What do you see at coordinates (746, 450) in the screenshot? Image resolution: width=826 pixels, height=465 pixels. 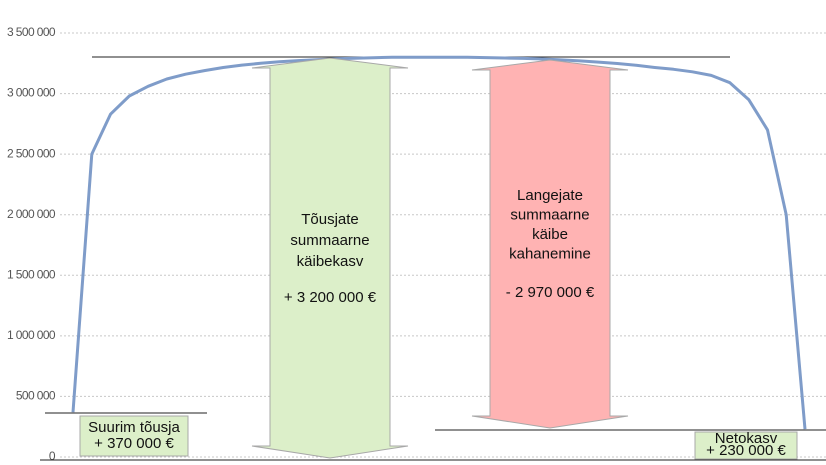 I see `annotation-amount: + 230 000 €` at bounding box center [746, 450].